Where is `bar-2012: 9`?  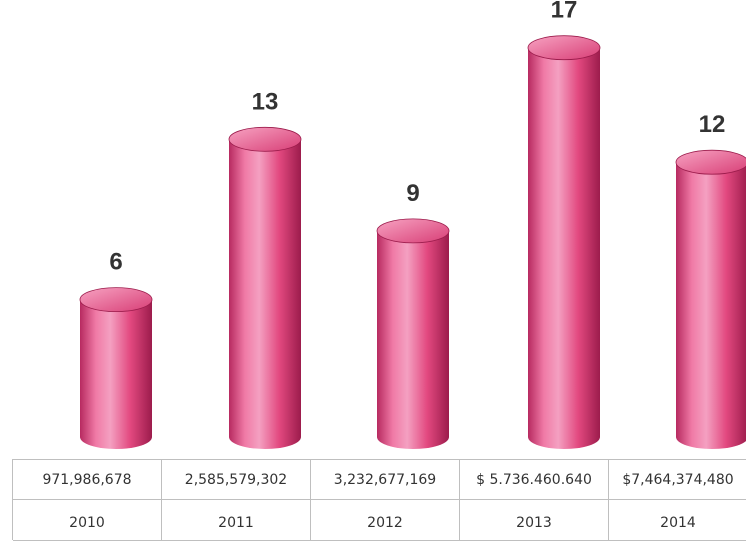 bar-2012: 9 is located at coordinates (413, 314).